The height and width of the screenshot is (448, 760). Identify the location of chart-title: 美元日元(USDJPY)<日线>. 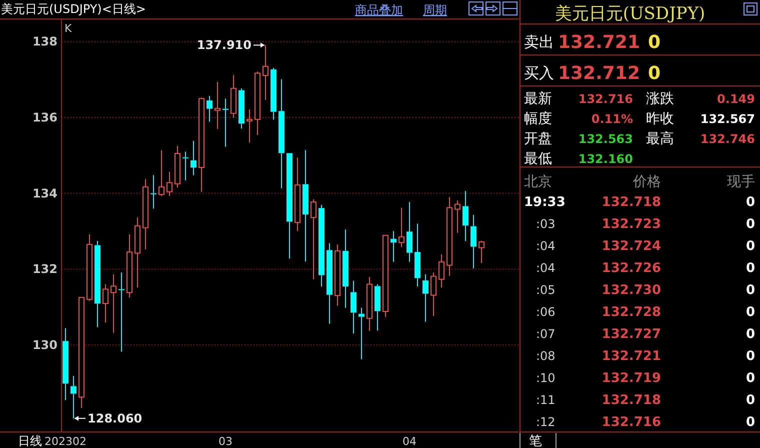
(73, 9).